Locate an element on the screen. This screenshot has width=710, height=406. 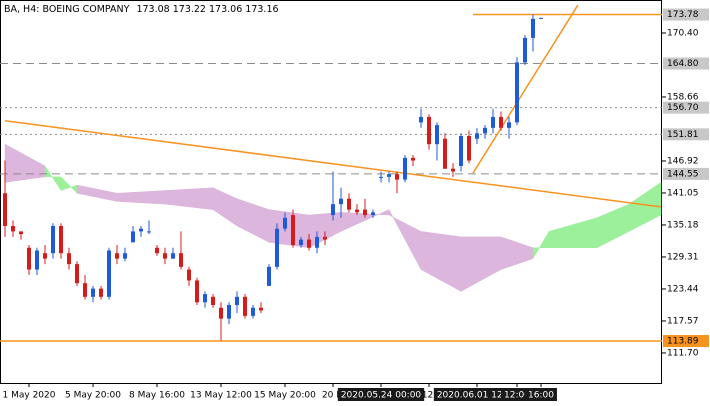
level-label: 164.80 is located at coordinates (683, 64).